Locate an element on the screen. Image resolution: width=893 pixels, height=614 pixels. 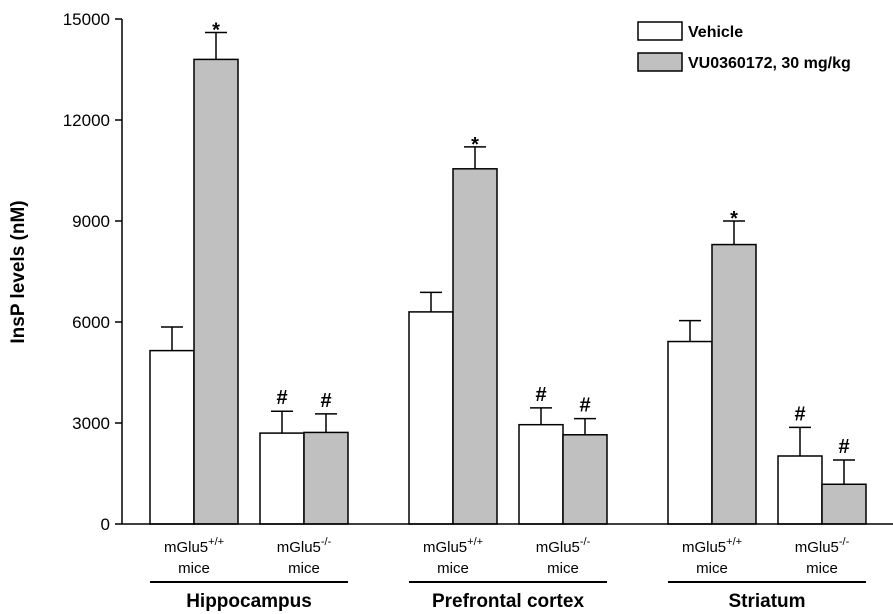
y-tick-label: 6000 is located at coordinates (91, 322).